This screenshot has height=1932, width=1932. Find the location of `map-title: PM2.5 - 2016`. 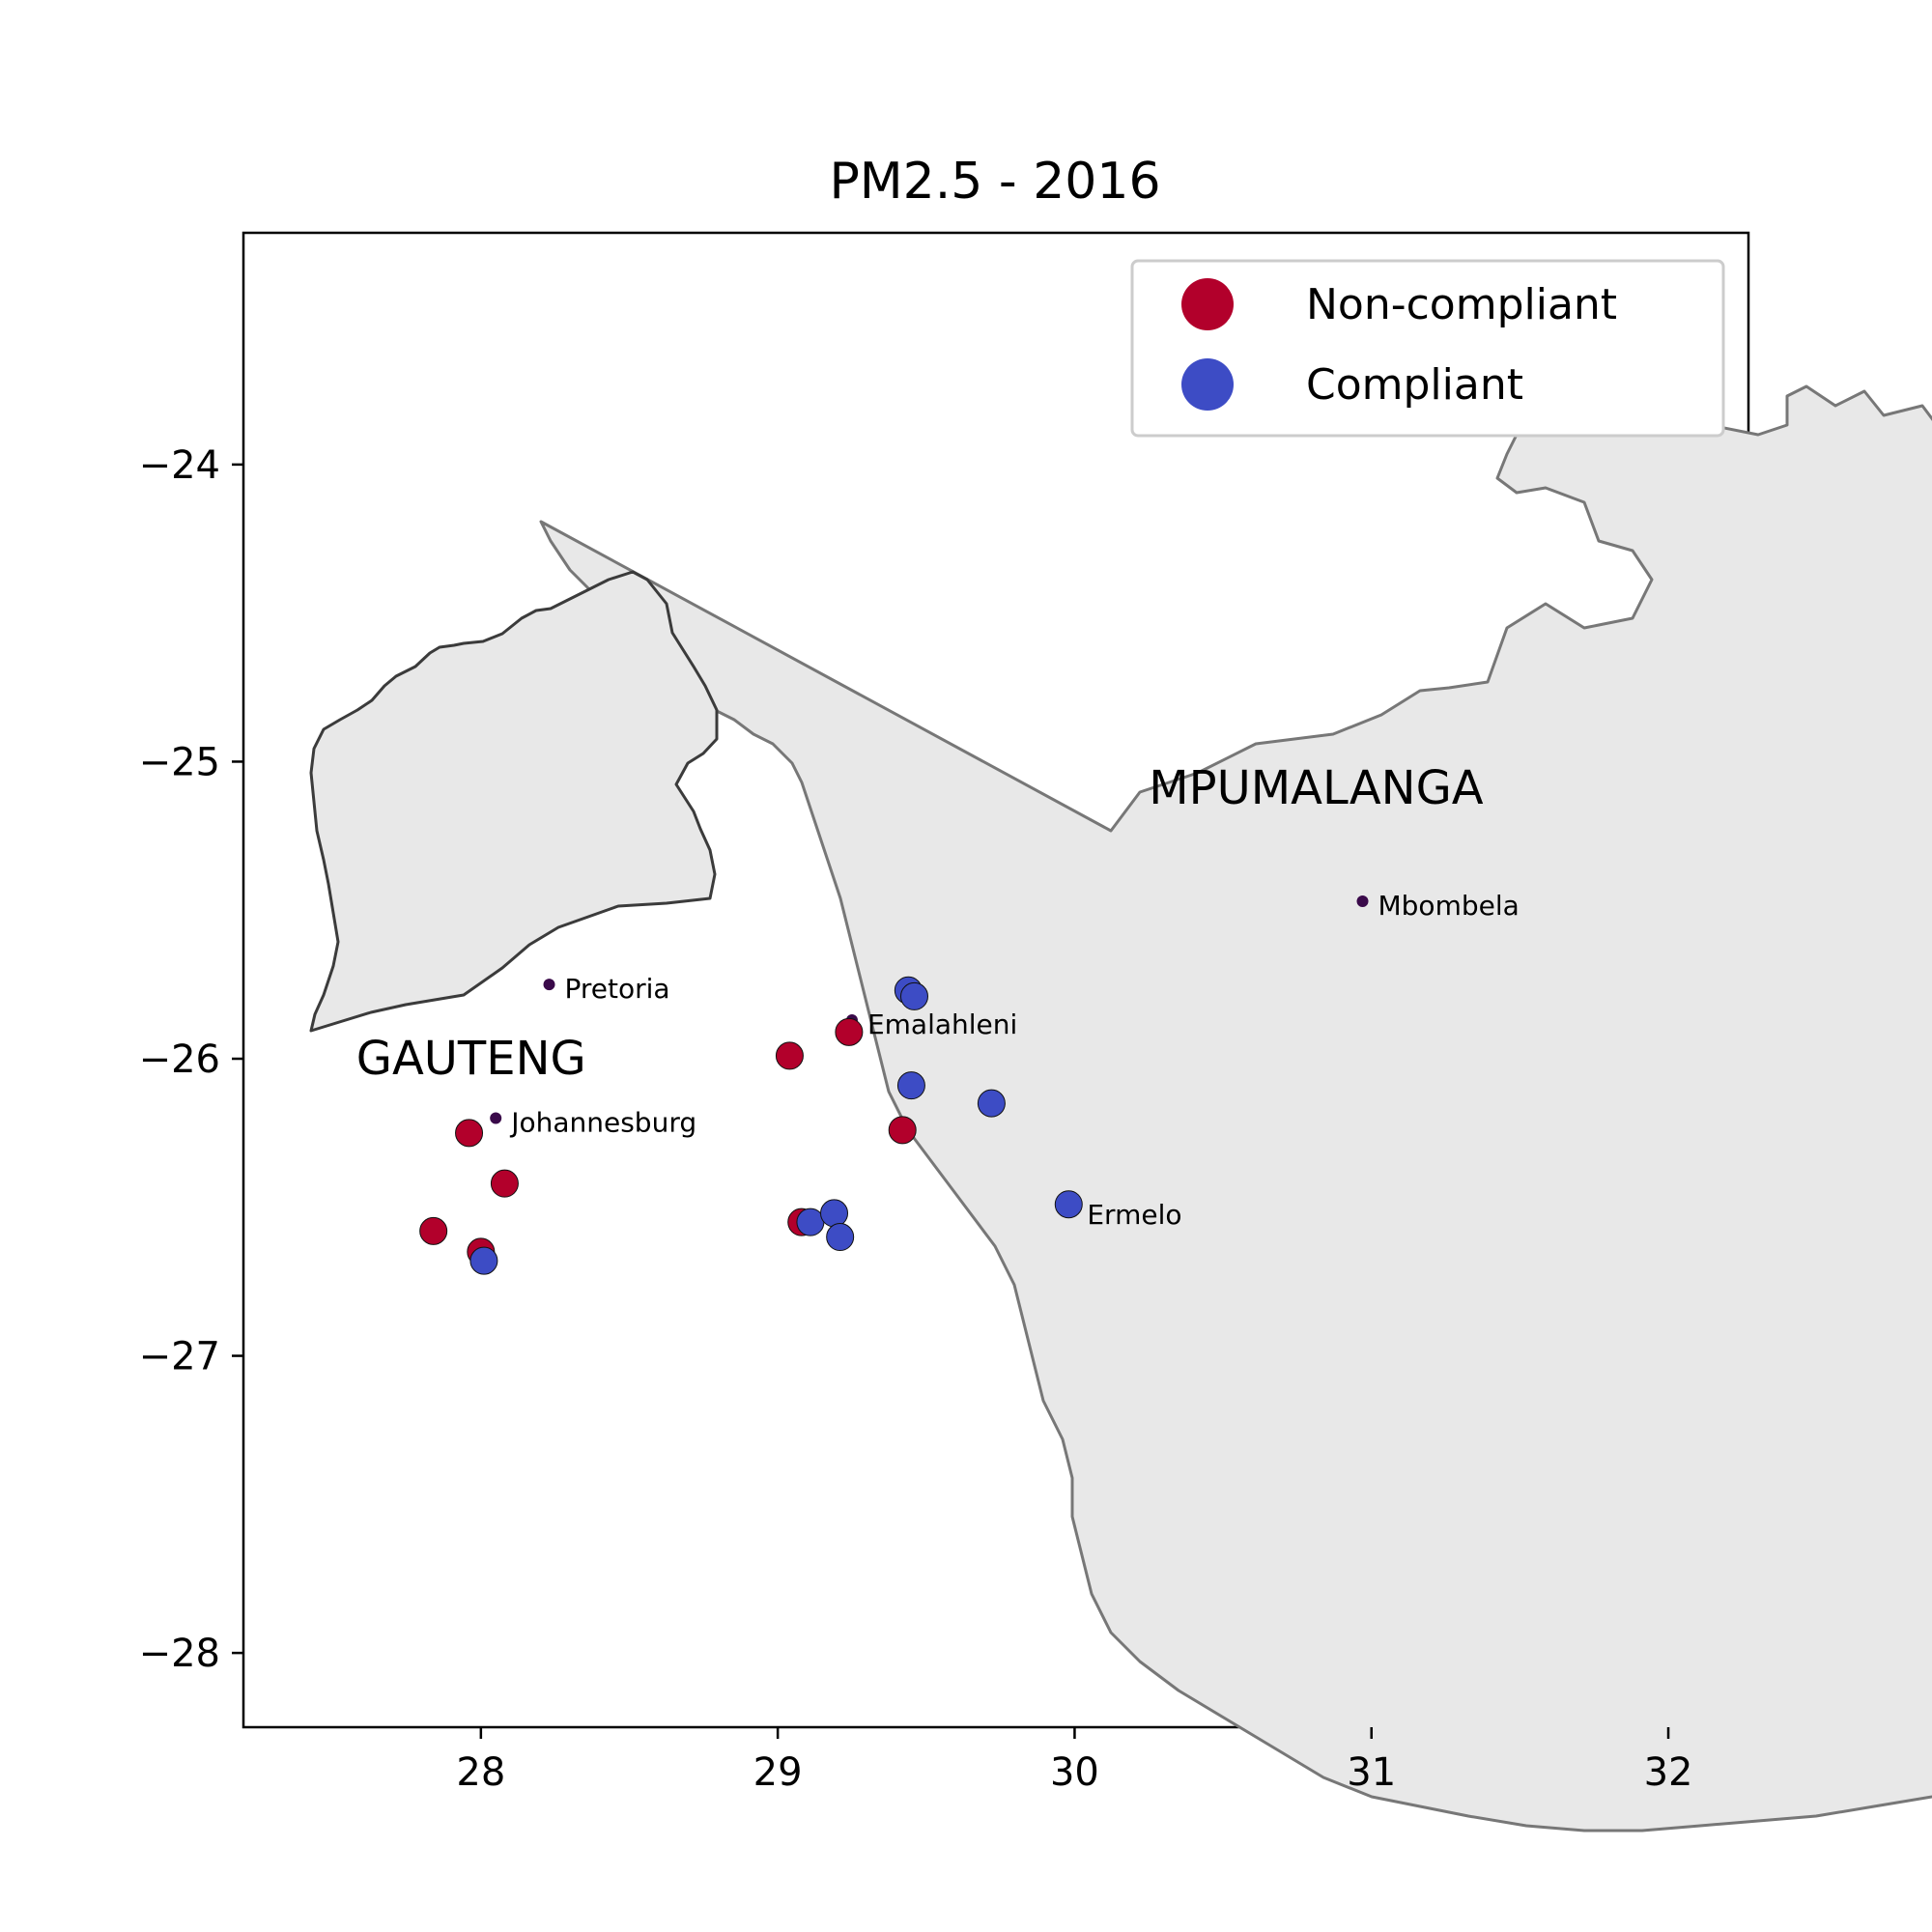

map-title: PM2.5 - 2016 is located at coordinates (995, 182).